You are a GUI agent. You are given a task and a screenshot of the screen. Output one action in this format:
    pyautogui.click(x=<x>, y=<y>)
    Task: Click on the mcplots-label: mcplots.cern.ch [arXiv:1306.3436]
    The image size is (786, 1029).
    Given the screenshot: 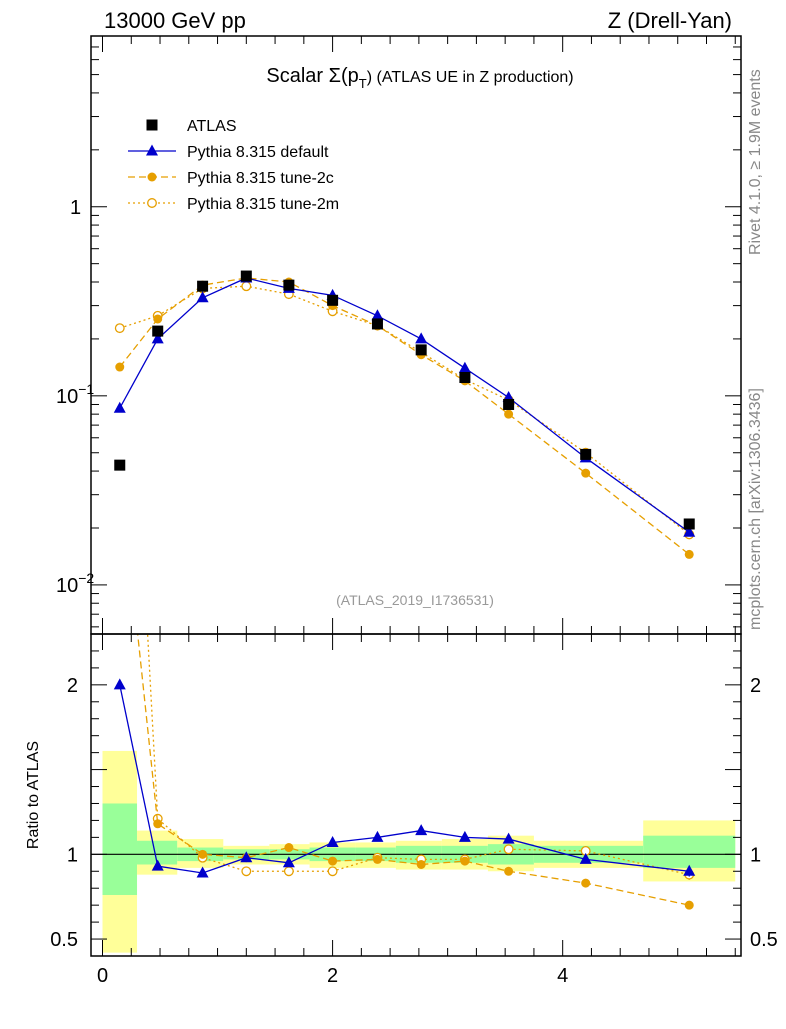 What is the action you would take?
    pyautogui.click(x=755, y=509)
    